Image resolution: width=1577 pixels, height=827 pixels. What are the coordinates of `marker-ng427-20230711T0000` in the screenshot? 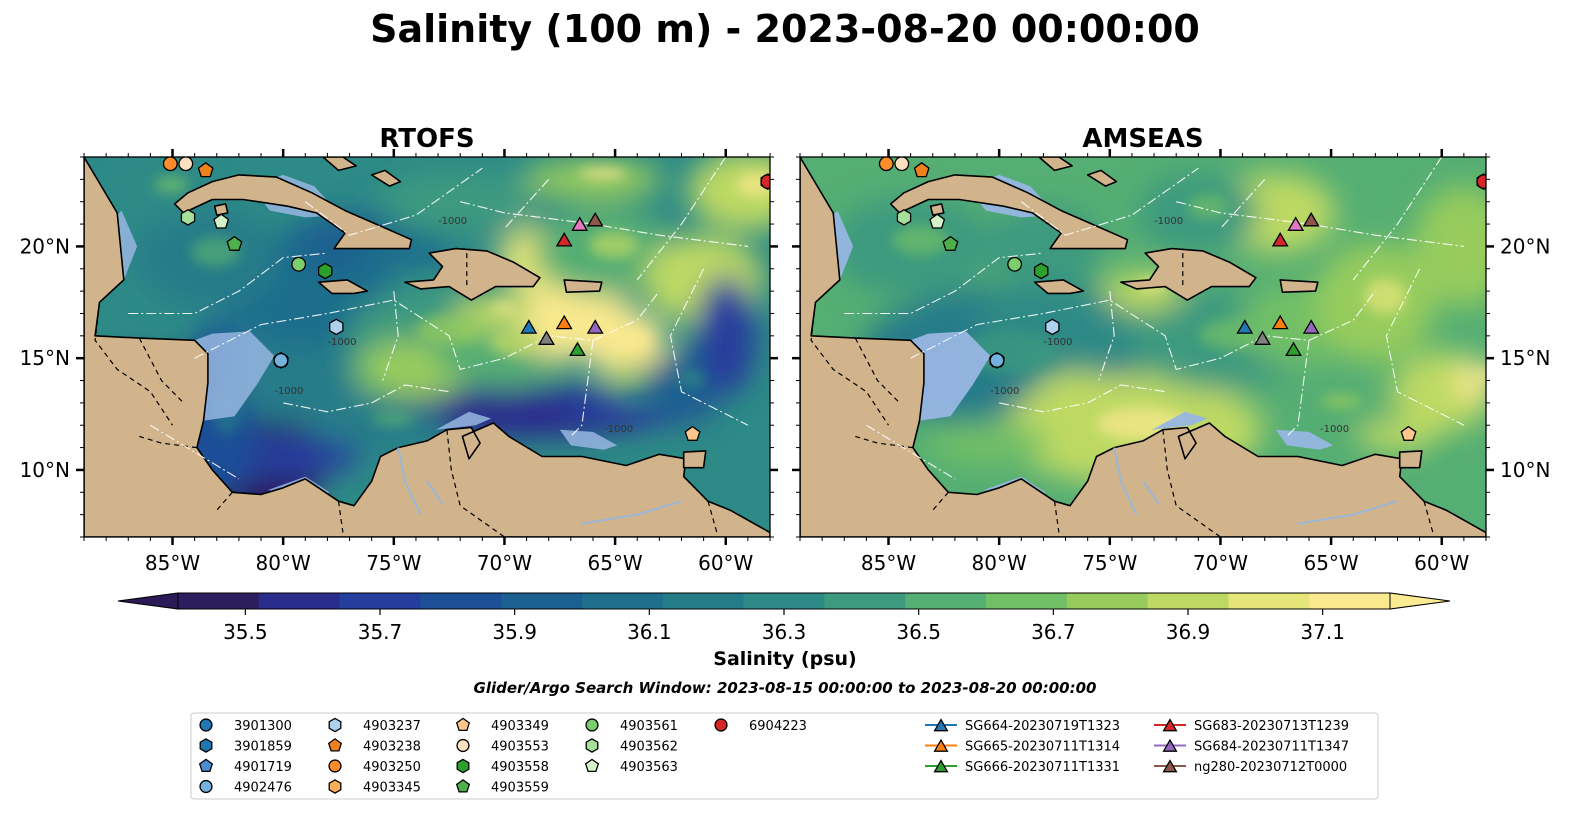 It's located at (1262, 337).